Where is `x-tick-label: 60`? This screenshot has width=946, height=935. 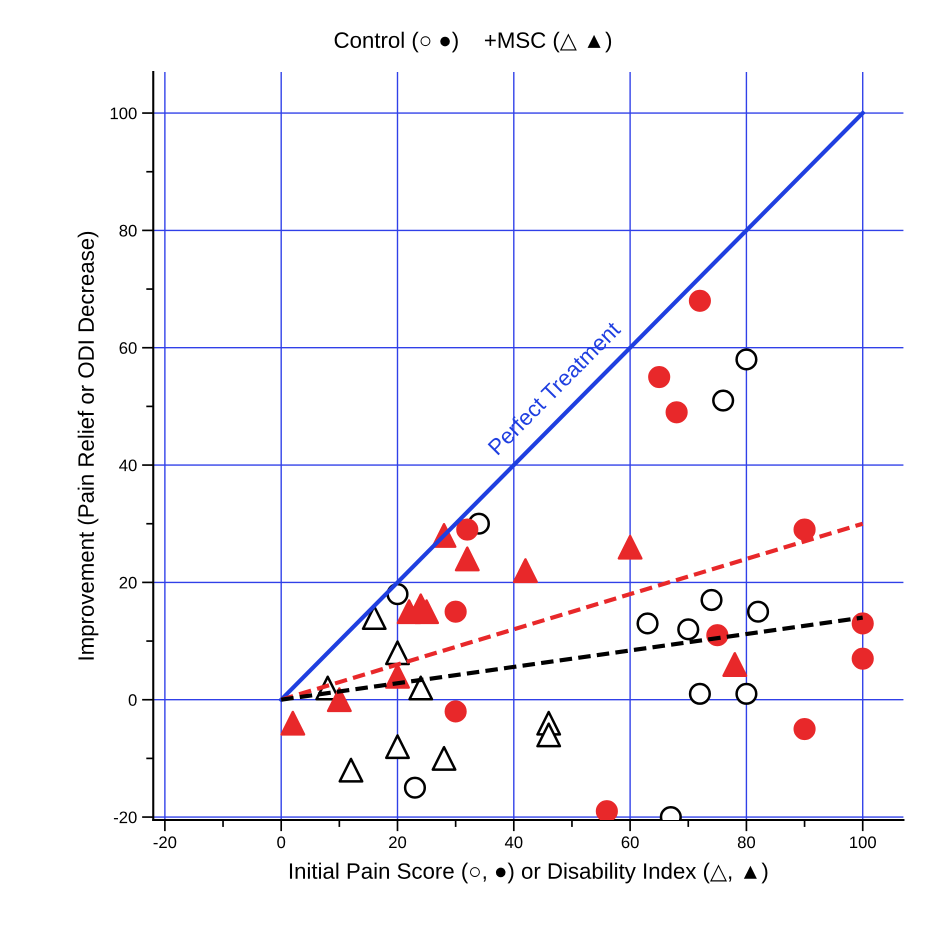
x-tick-label: 60 is located at coordinates (630, 842).